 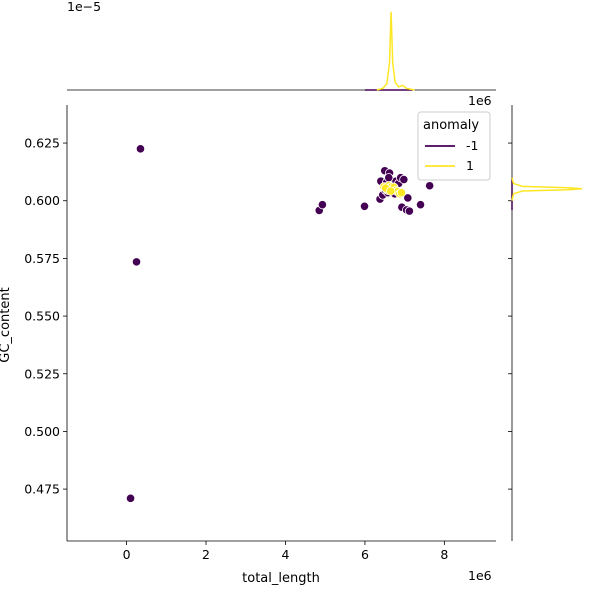 I want to click on y-tick-label: 0.575, so click(x=42, y=258).